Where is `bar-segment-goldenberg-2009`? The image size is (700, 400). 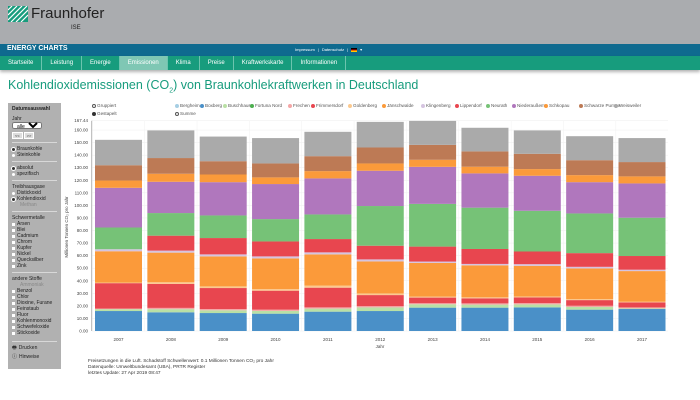
bar-segment-goldenberg-2009 is located at coordinates (223, 287).